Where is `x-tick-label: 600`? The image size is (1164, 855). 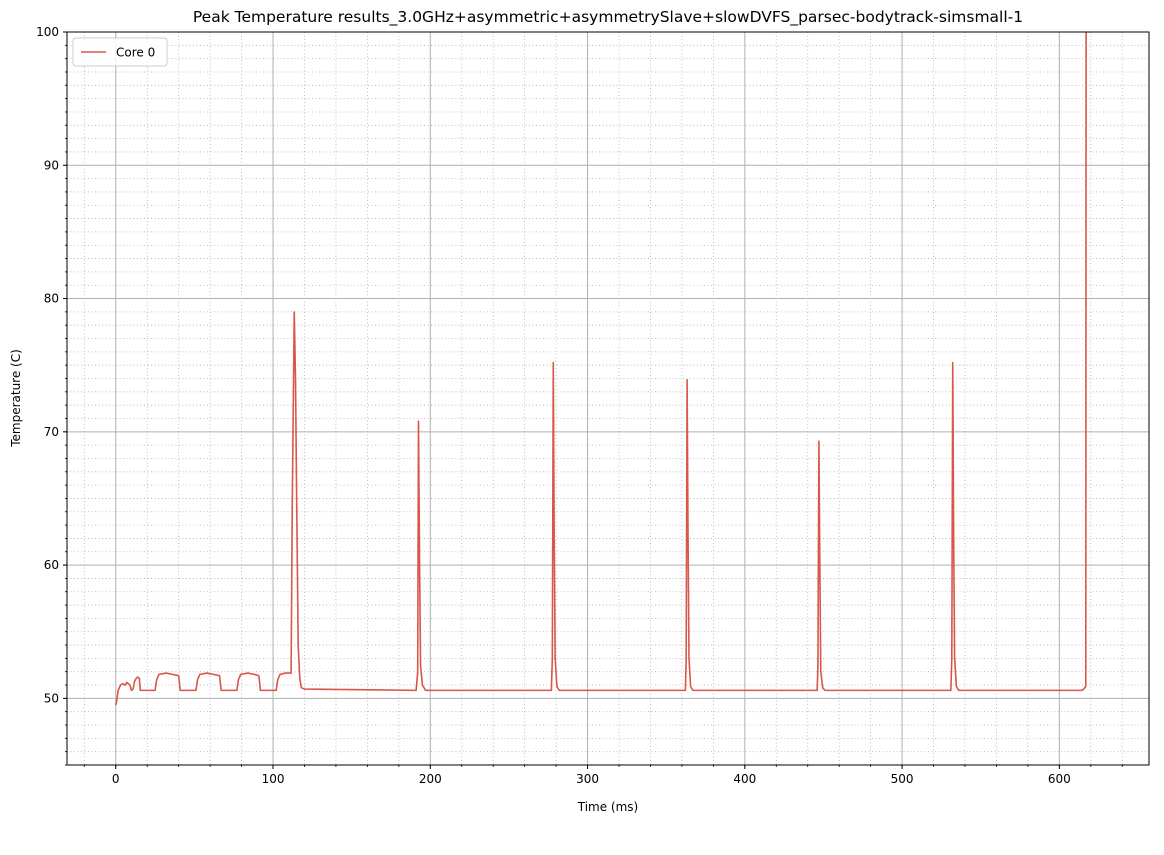 x-tick-label: 600 is located at coordinates (1059, 779).